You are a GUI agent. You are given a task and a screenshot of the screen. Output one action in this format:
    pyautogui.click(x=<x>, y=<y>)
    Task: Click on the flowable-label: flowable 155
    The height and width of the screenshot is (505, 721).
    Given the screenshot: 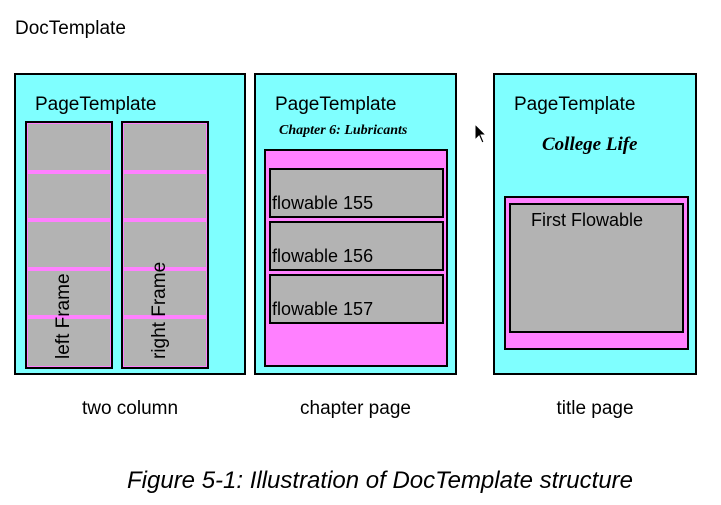 What is the action you would take?
    pyautogui.click(x=323, y=203)
    